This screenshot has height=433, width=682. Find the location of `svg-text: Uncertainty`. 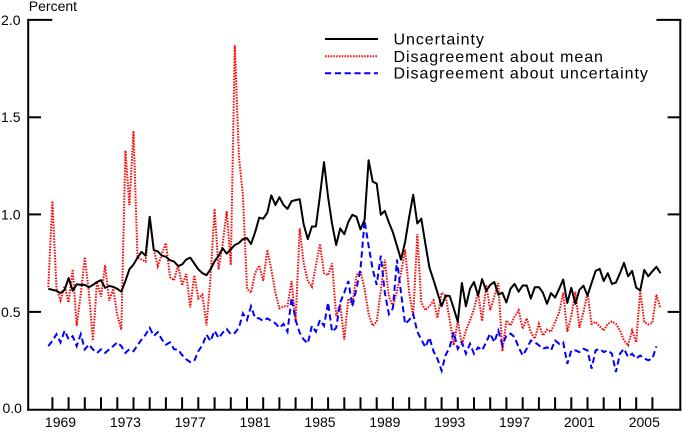

svg-text: Uncertainty is located at coordinates (439, 40).